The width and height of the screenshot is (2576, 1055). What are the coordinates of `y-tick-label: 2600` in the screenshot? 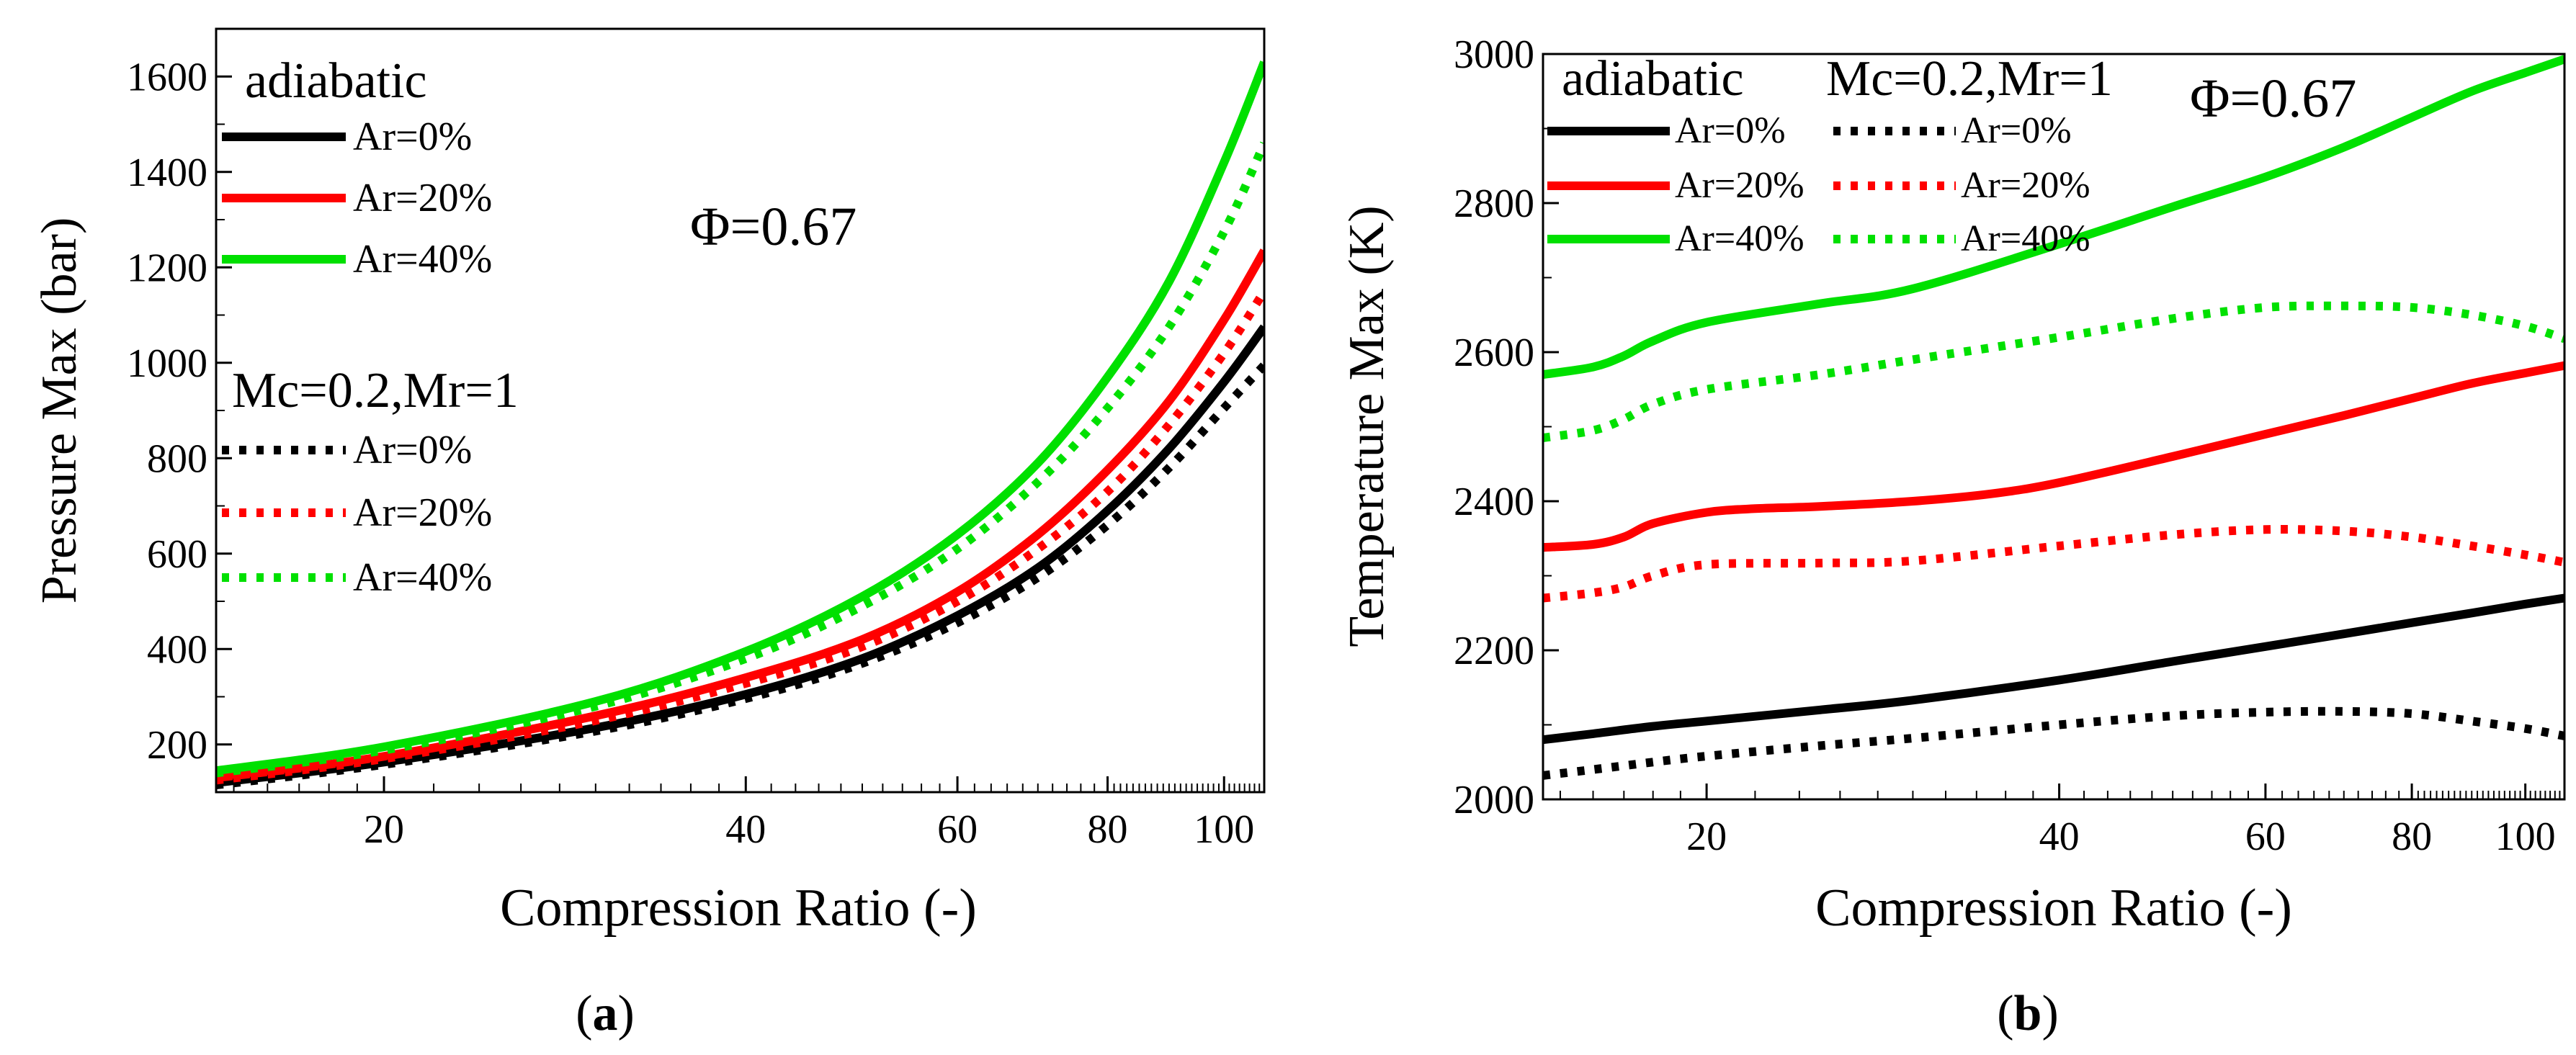 It's located at (1494, 353).